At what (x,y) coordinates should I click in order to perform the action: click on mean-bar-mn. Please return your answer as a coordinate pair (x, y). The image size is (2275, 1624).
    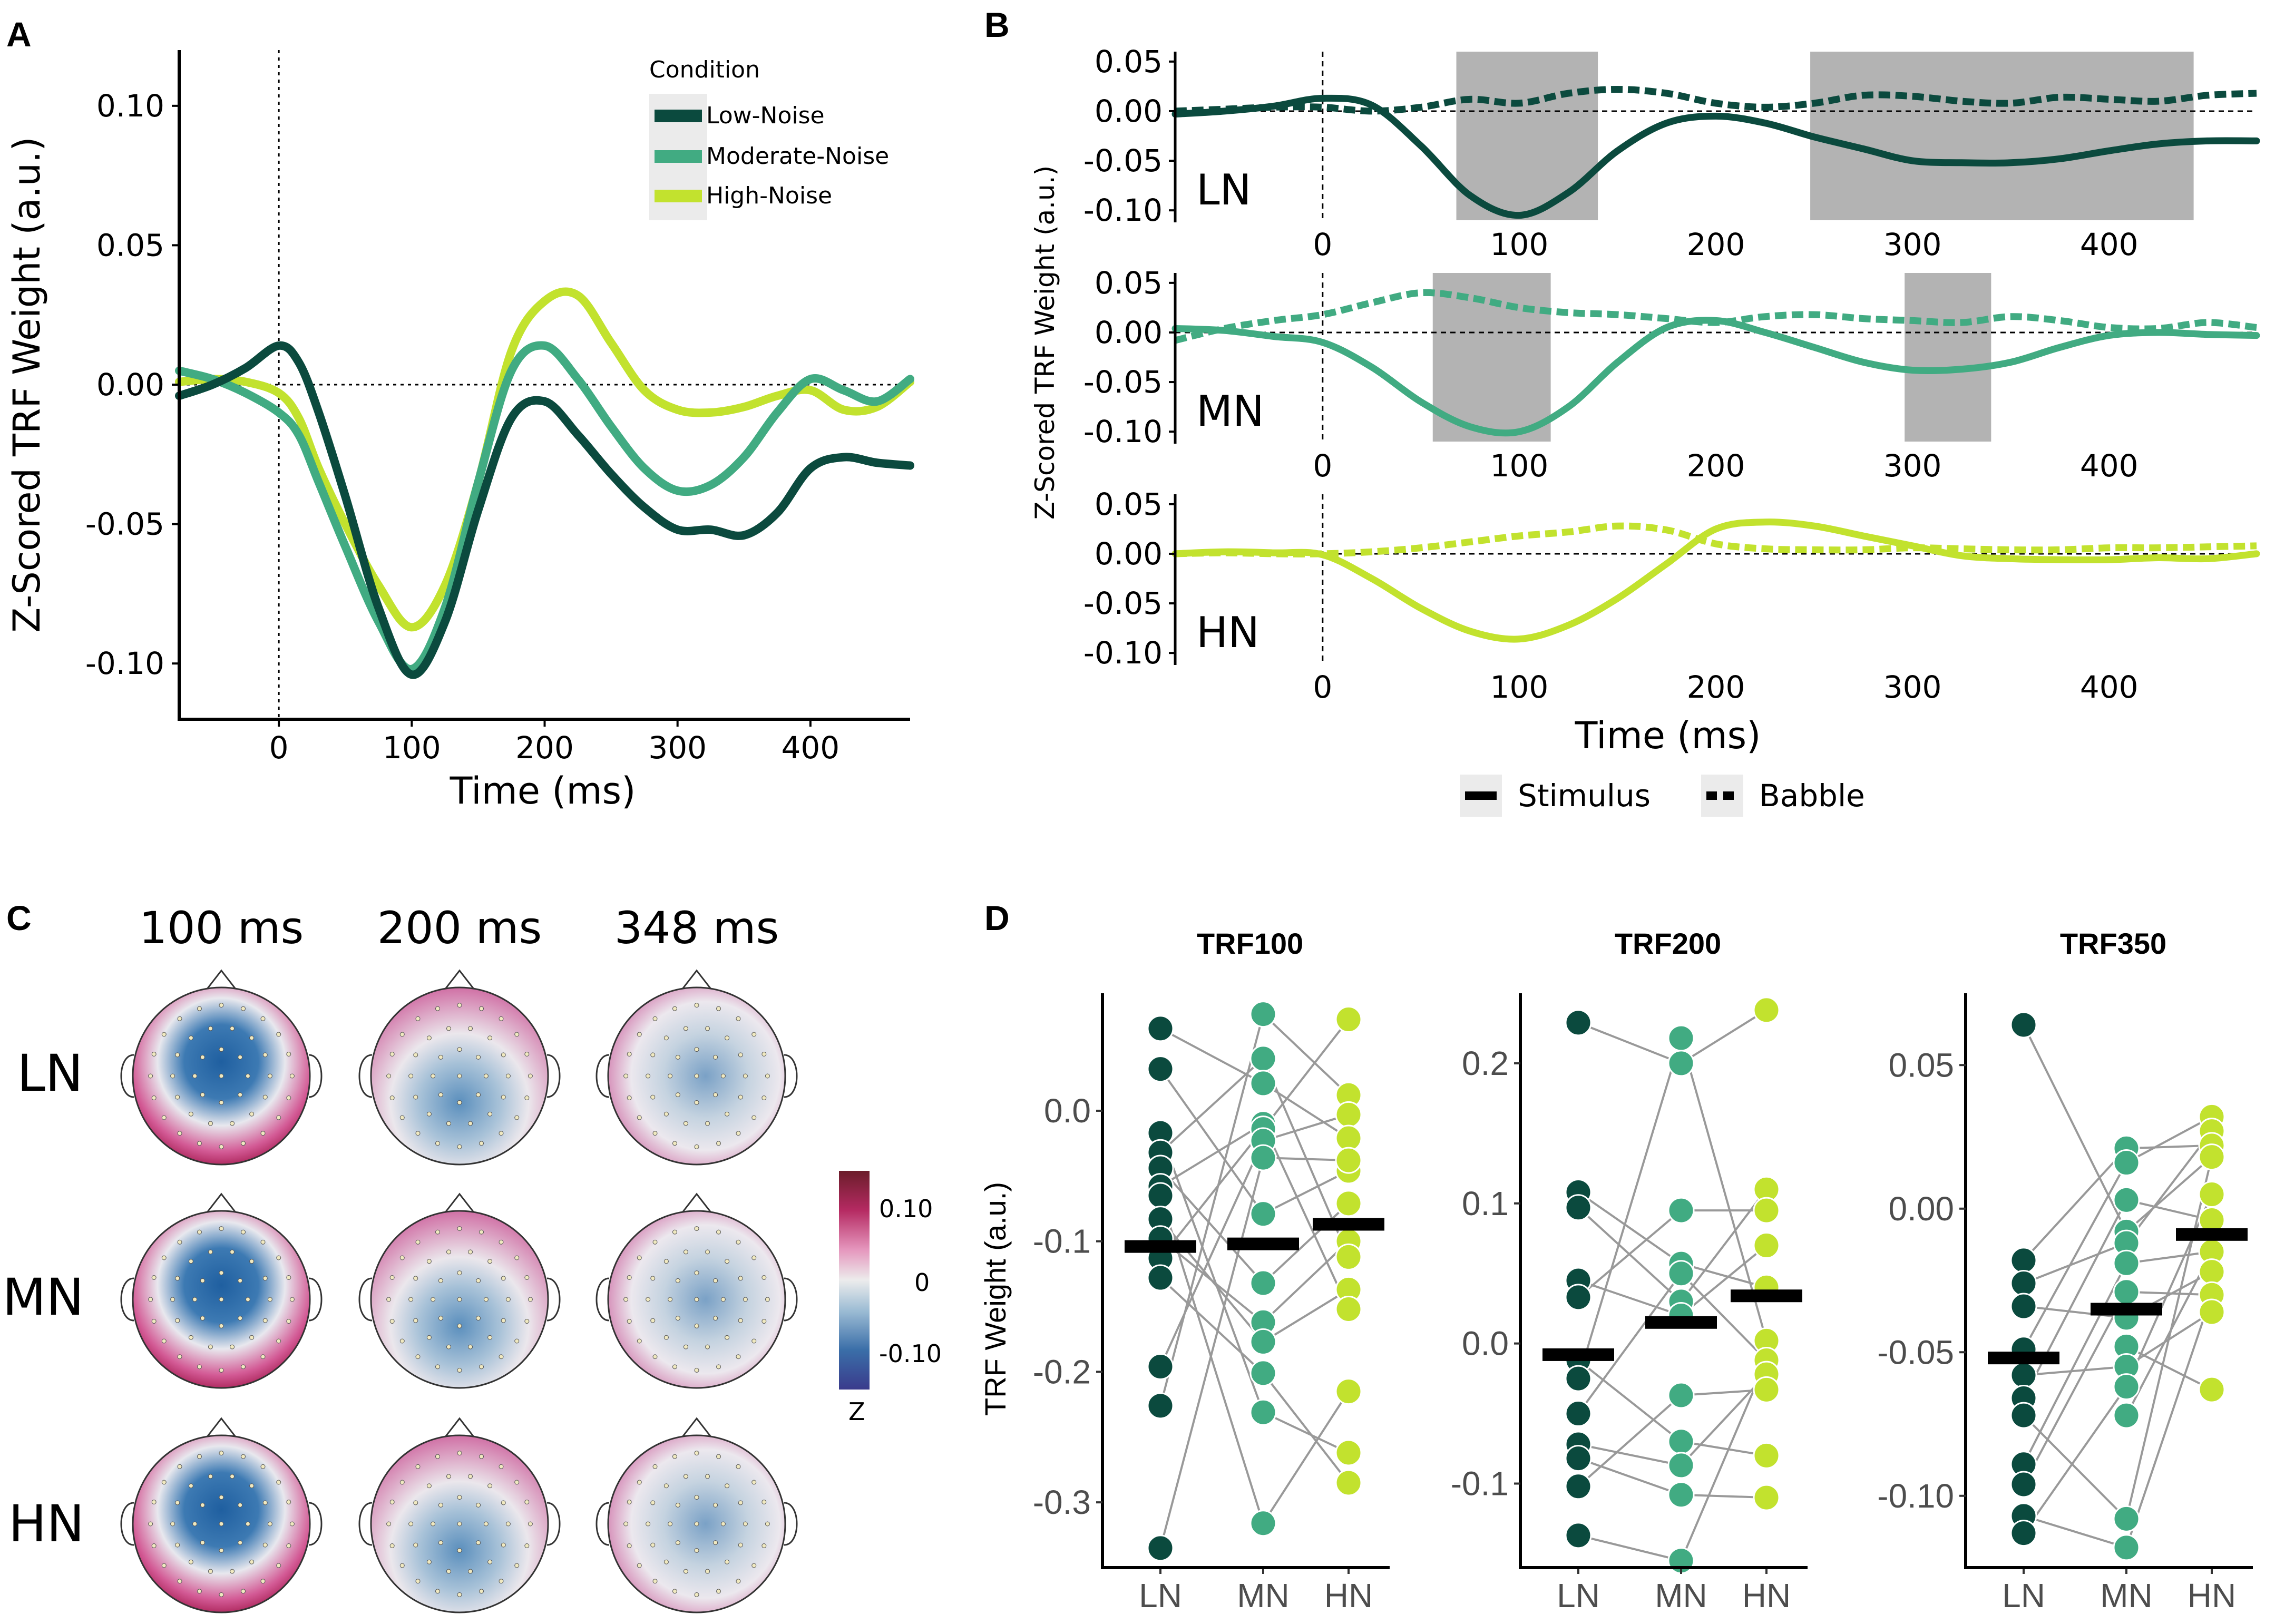
    Looking at the image, I should click on (2126, 1309).